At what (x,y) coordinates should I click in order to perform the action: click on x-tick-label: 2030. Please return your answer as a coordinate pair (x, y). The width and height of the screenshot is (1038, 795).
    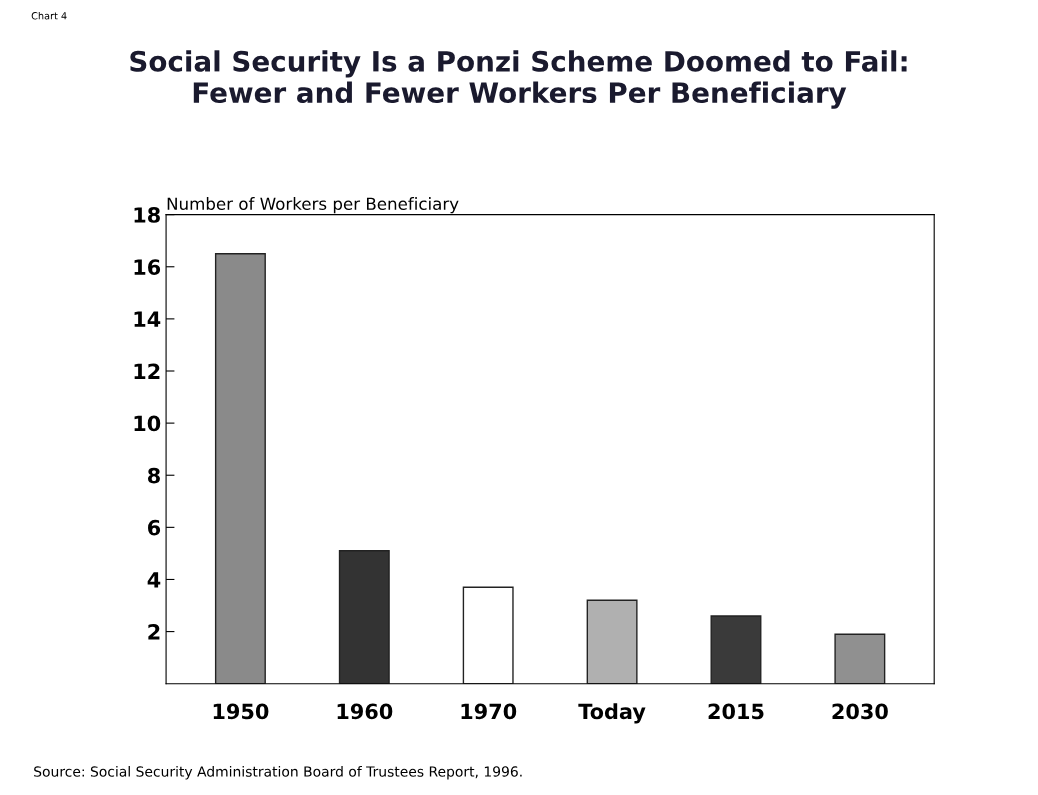
    Looking at the image, I should click on (860, 711).